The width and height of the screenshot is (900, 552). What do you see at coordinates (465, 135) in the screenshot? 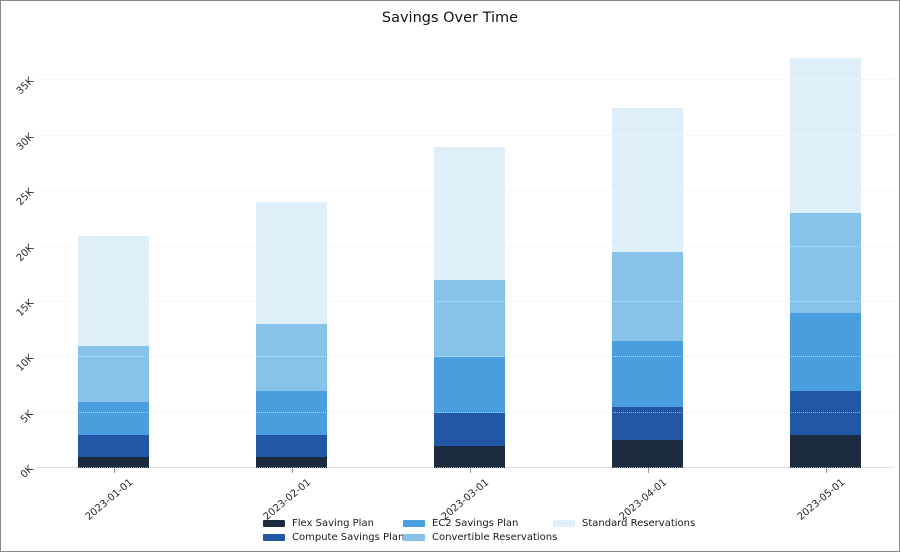
I see `gridline-30K` at bounding box center [465, 135].